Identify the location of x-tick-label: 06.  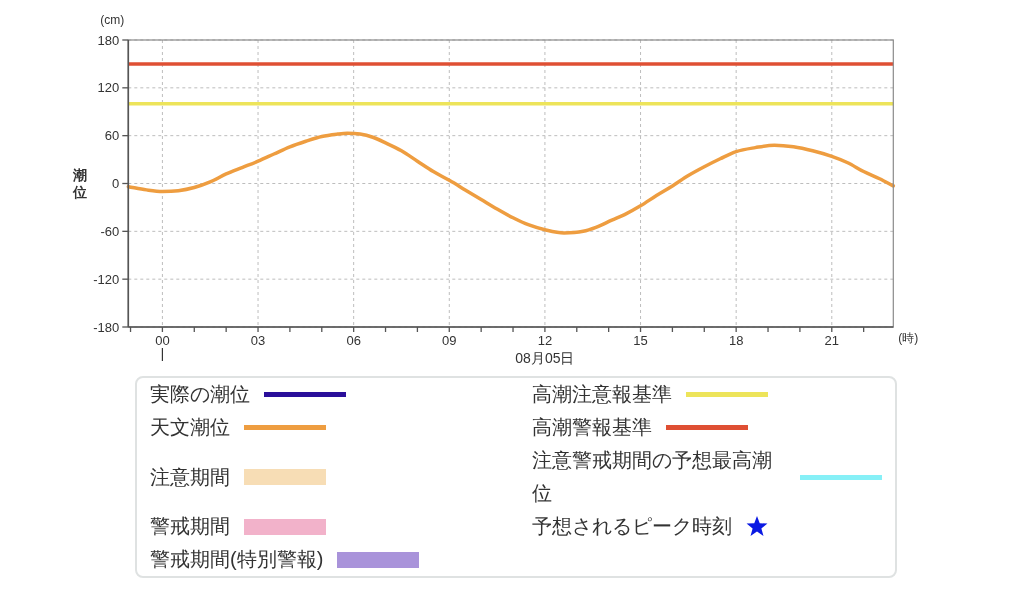
(353, 340).